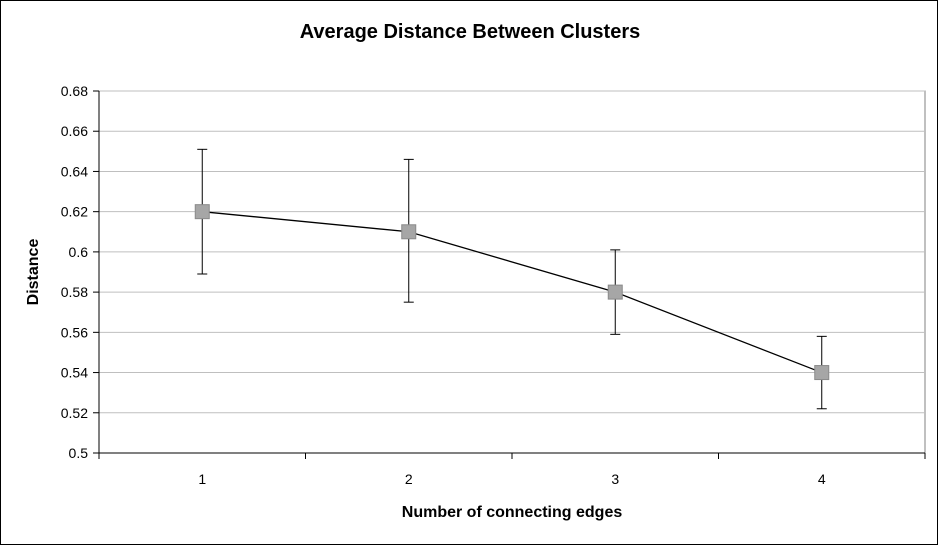 Image resolution: width=938 pixels, height=545 pixels. Describe the element at coordinates (822, 479) in the screenshot. I see `x-tick-label: 4` at that location.